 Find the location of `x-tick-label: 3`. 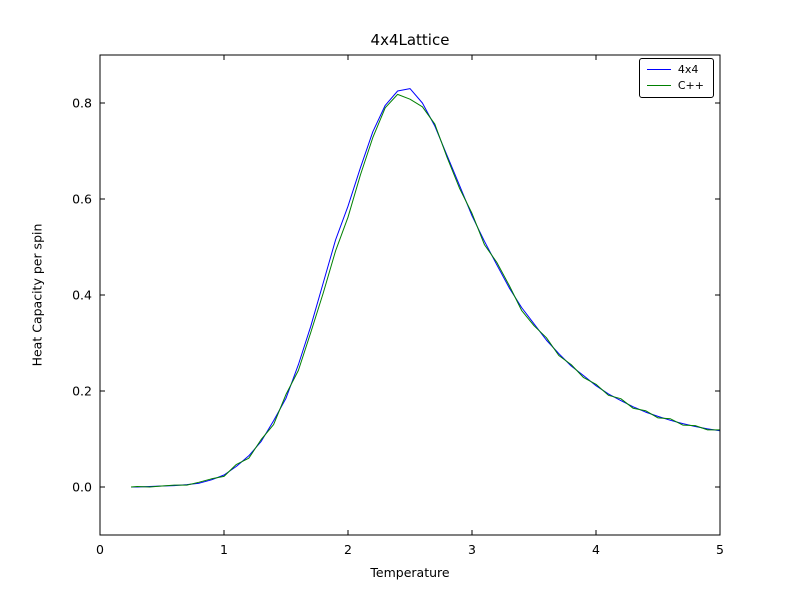

x-tick-label: 3 is located at coordinates (472, 549).